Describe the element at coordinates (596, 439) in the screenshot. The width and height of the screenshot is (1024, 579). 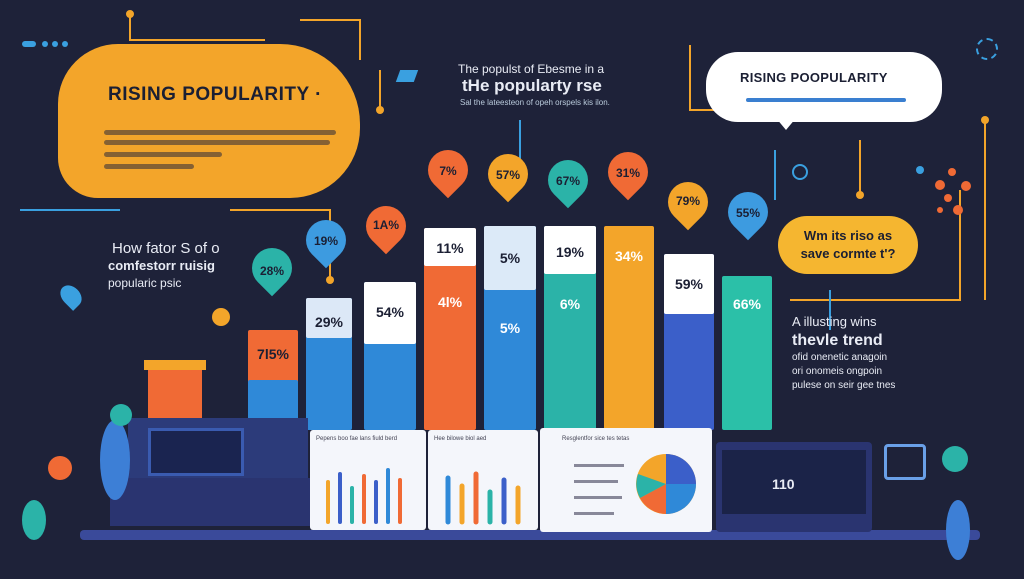
I see `panel-right-heading: Resglentfor sice tes tetas` at that location.